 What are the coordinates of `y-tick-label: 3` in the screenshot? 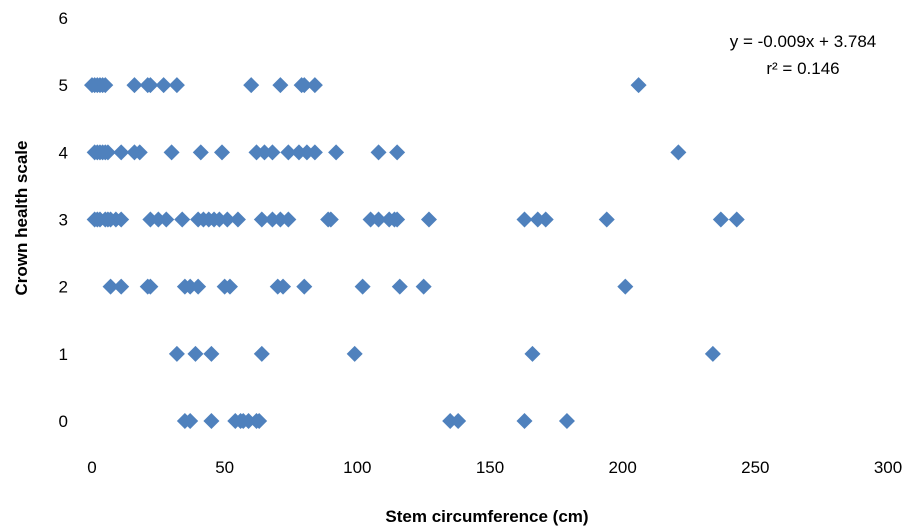 It's located at (63, 220).